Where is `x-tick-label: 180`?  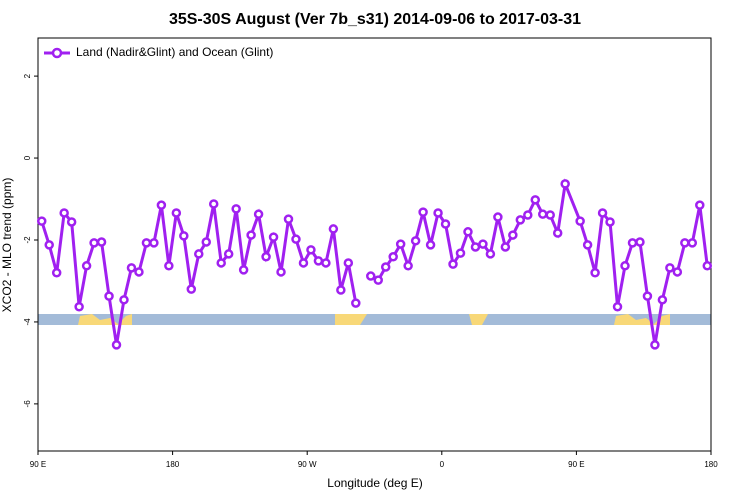
x-tick-label: 180 is located at coordinates (173, 464).